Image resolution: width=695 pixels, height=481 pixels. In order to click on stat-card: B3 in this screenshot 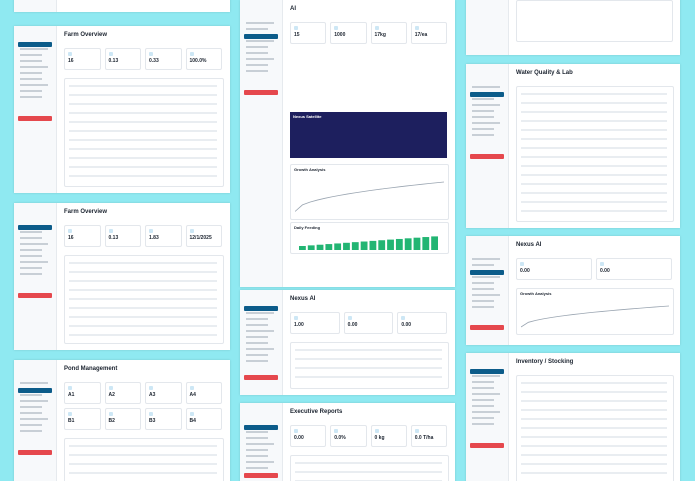, I will do `click(163, 419)`.